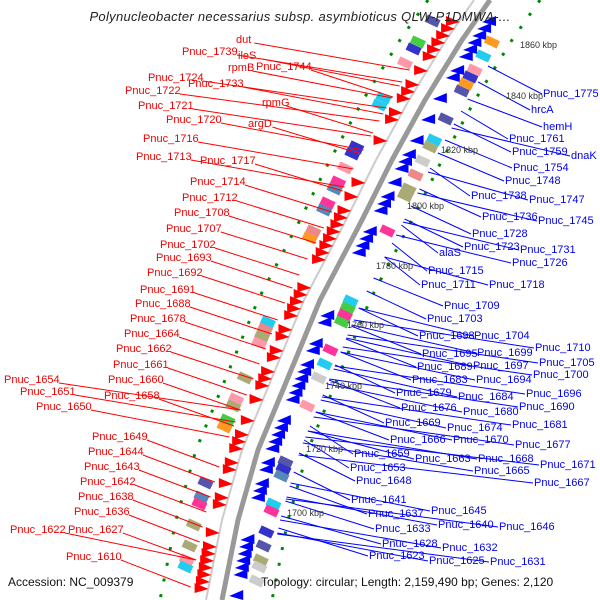  Describe the element at coordinates (378, 468) in the screenshot. I see `reverse-gene-label: Pnuc_1653` at that location.